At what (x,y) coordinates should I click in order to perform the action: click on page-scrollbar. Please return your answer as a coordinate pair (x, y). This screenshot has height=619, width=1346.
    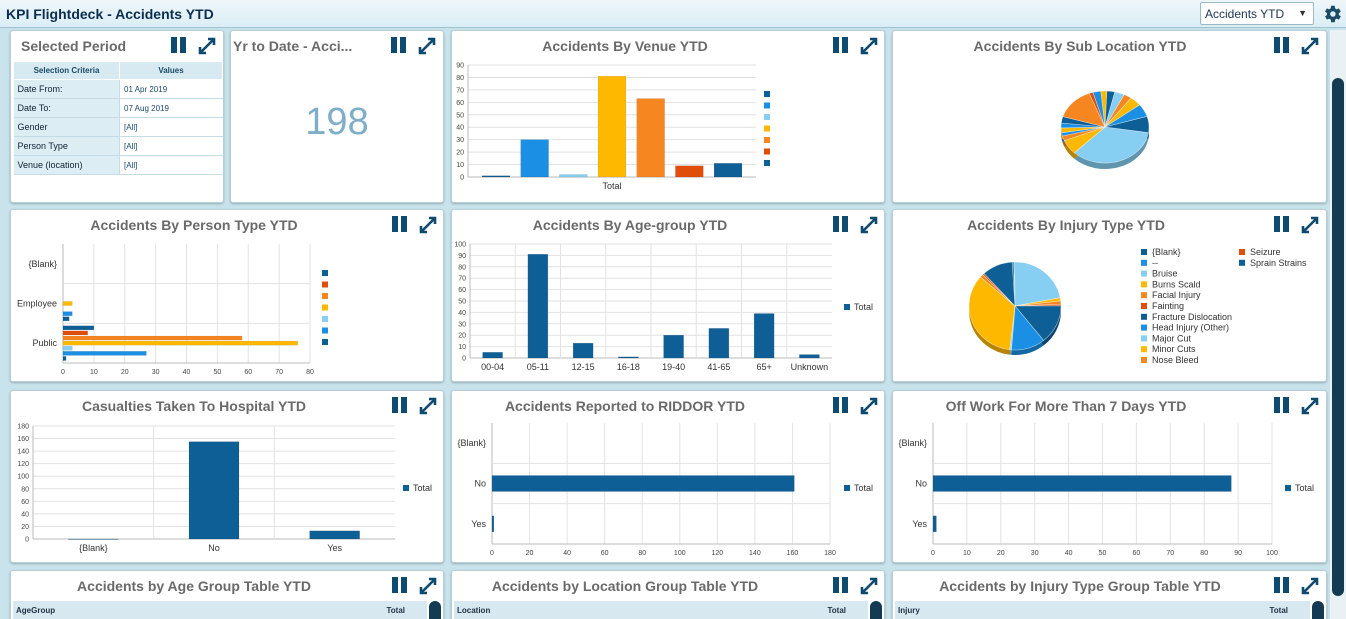
    Looking at the image, I should click on (1338, 324).